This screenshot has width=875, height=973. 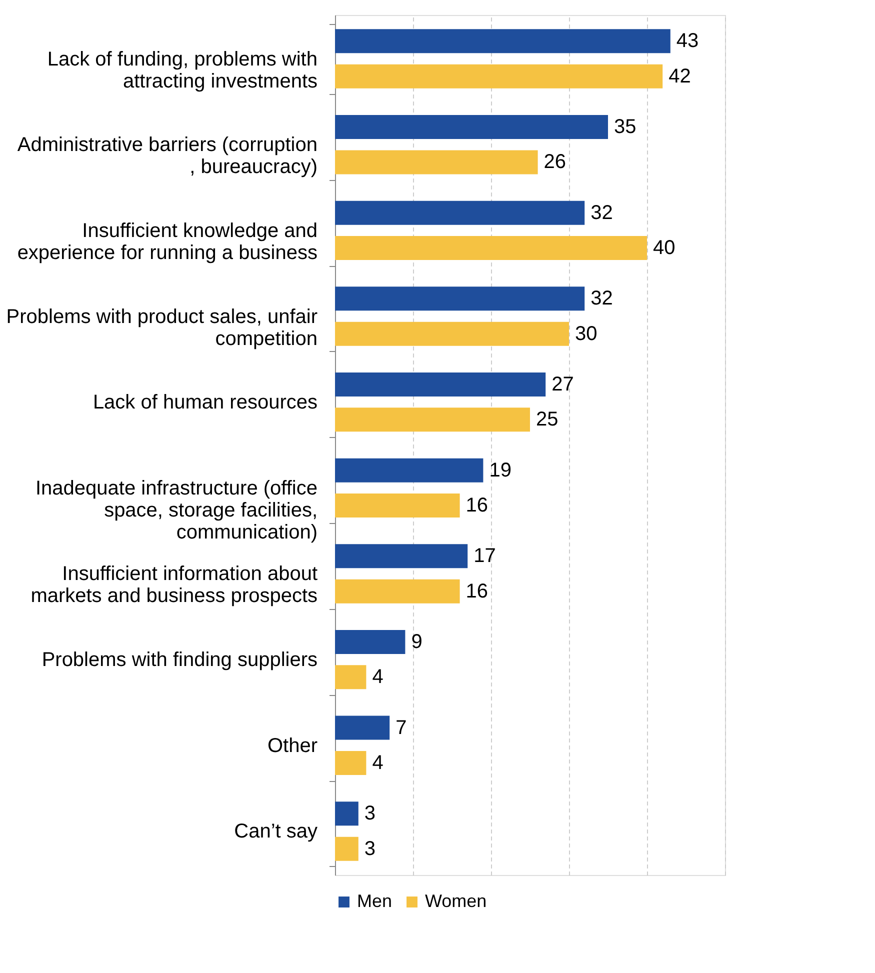 I want to click on data-label: 30, so click(x=586, y=333).